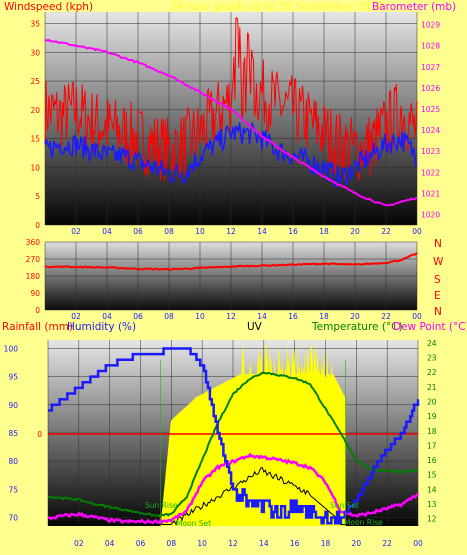 This screenshot has height=555, width=467. I want to click on direction-label-n-bottom: N, so click(438, 312).